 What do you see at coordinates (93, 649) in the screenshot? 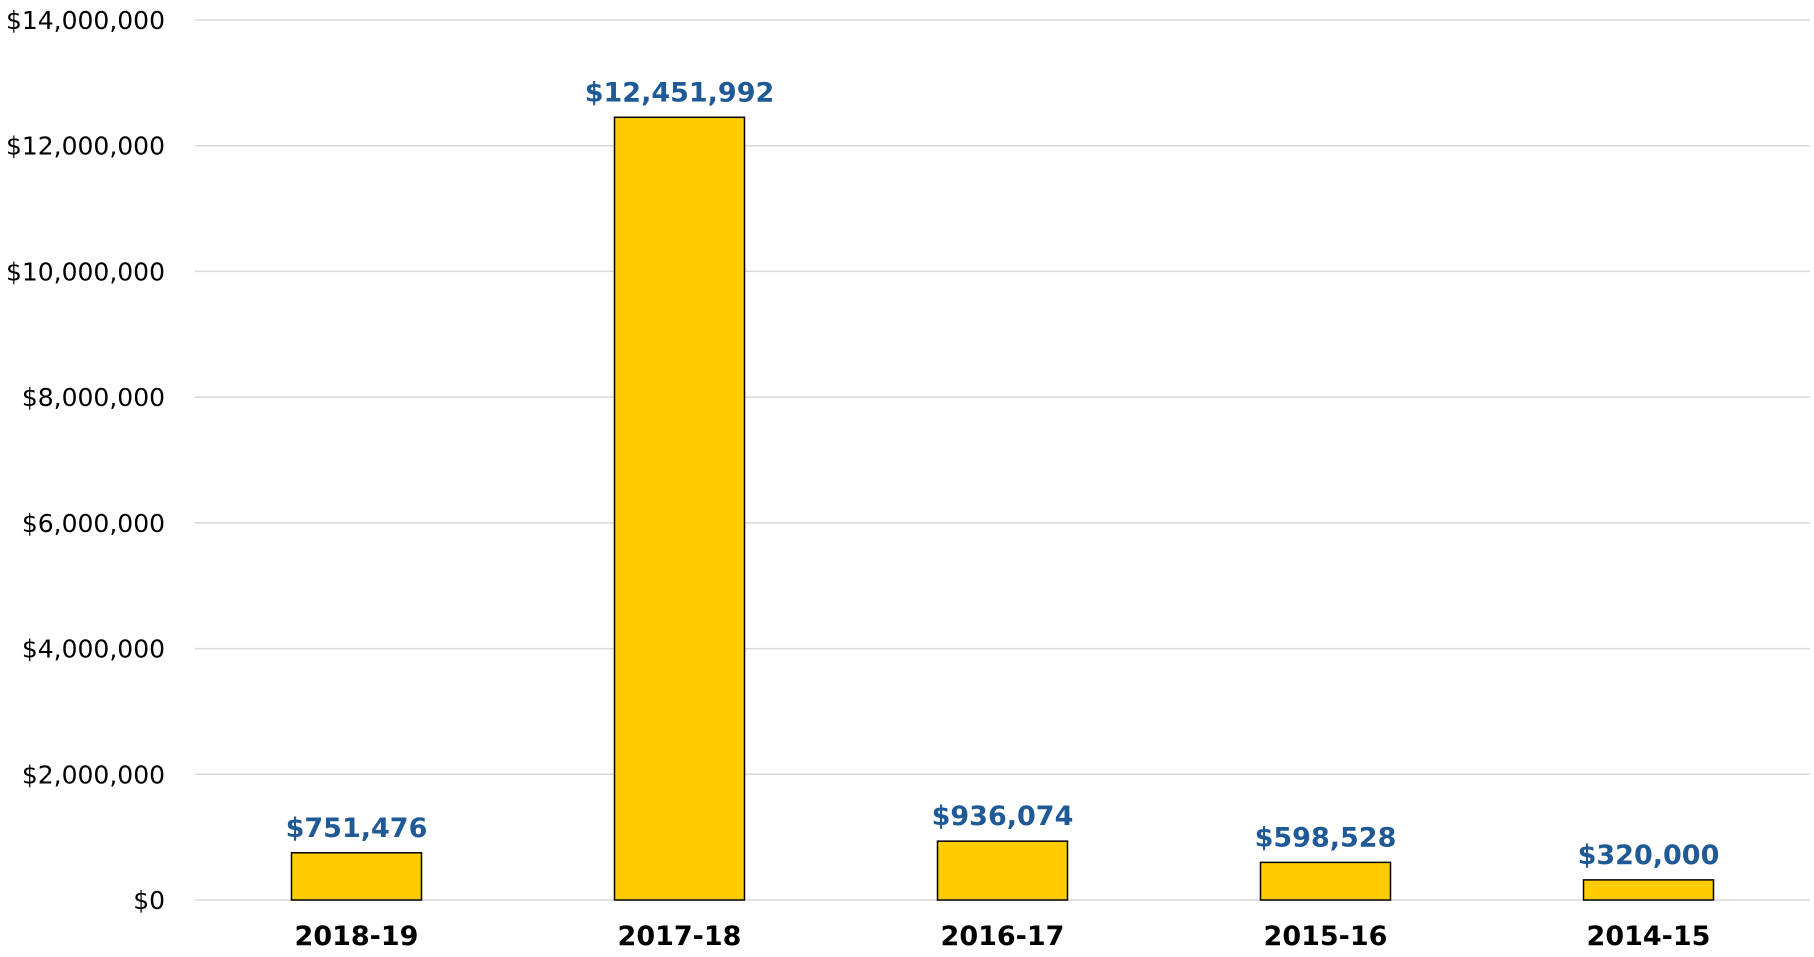
I see `y-tick-label: $4,000,000` at bounding box center [93, 649].